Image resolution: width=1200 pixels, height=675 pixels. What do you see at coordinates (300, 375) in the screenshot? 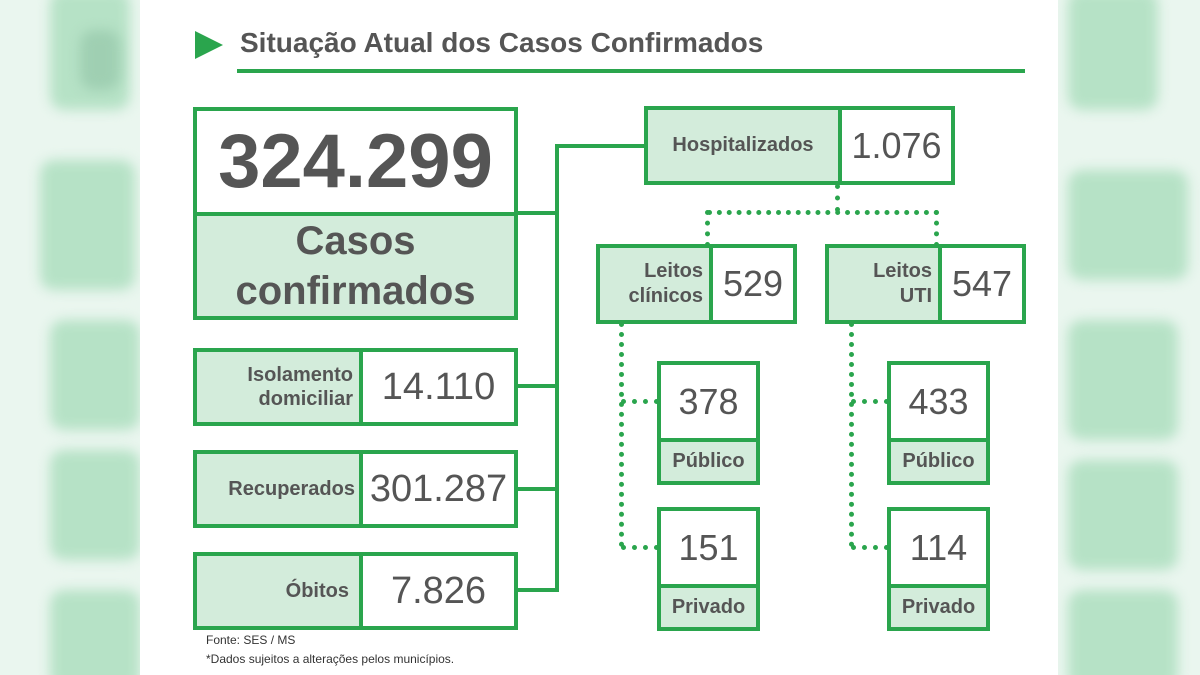
I see `isolamento-label-line1: Isolamento` at bounding box center [300, 375].